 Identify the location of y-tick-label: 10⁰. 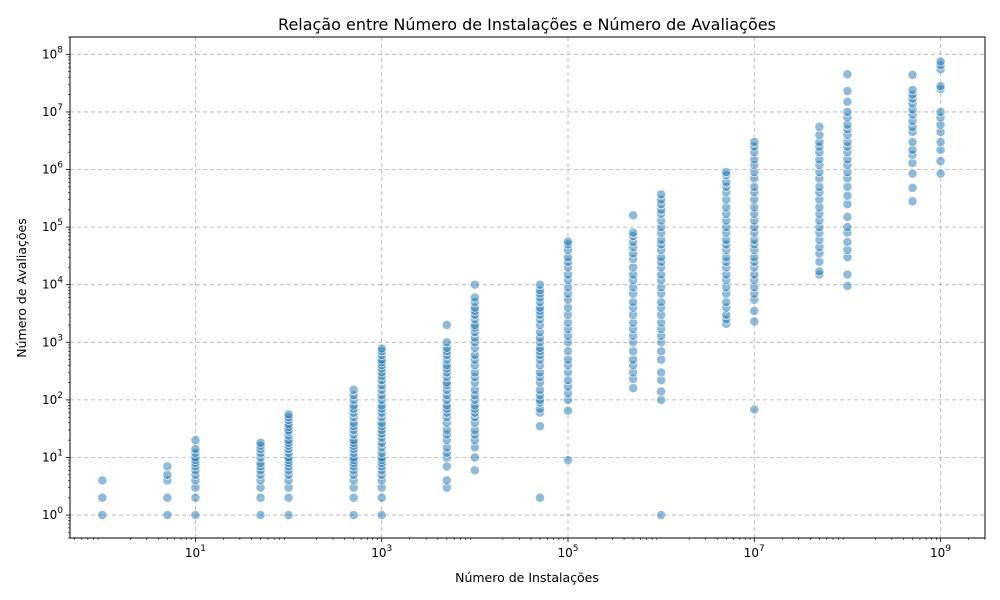
(52, 514).